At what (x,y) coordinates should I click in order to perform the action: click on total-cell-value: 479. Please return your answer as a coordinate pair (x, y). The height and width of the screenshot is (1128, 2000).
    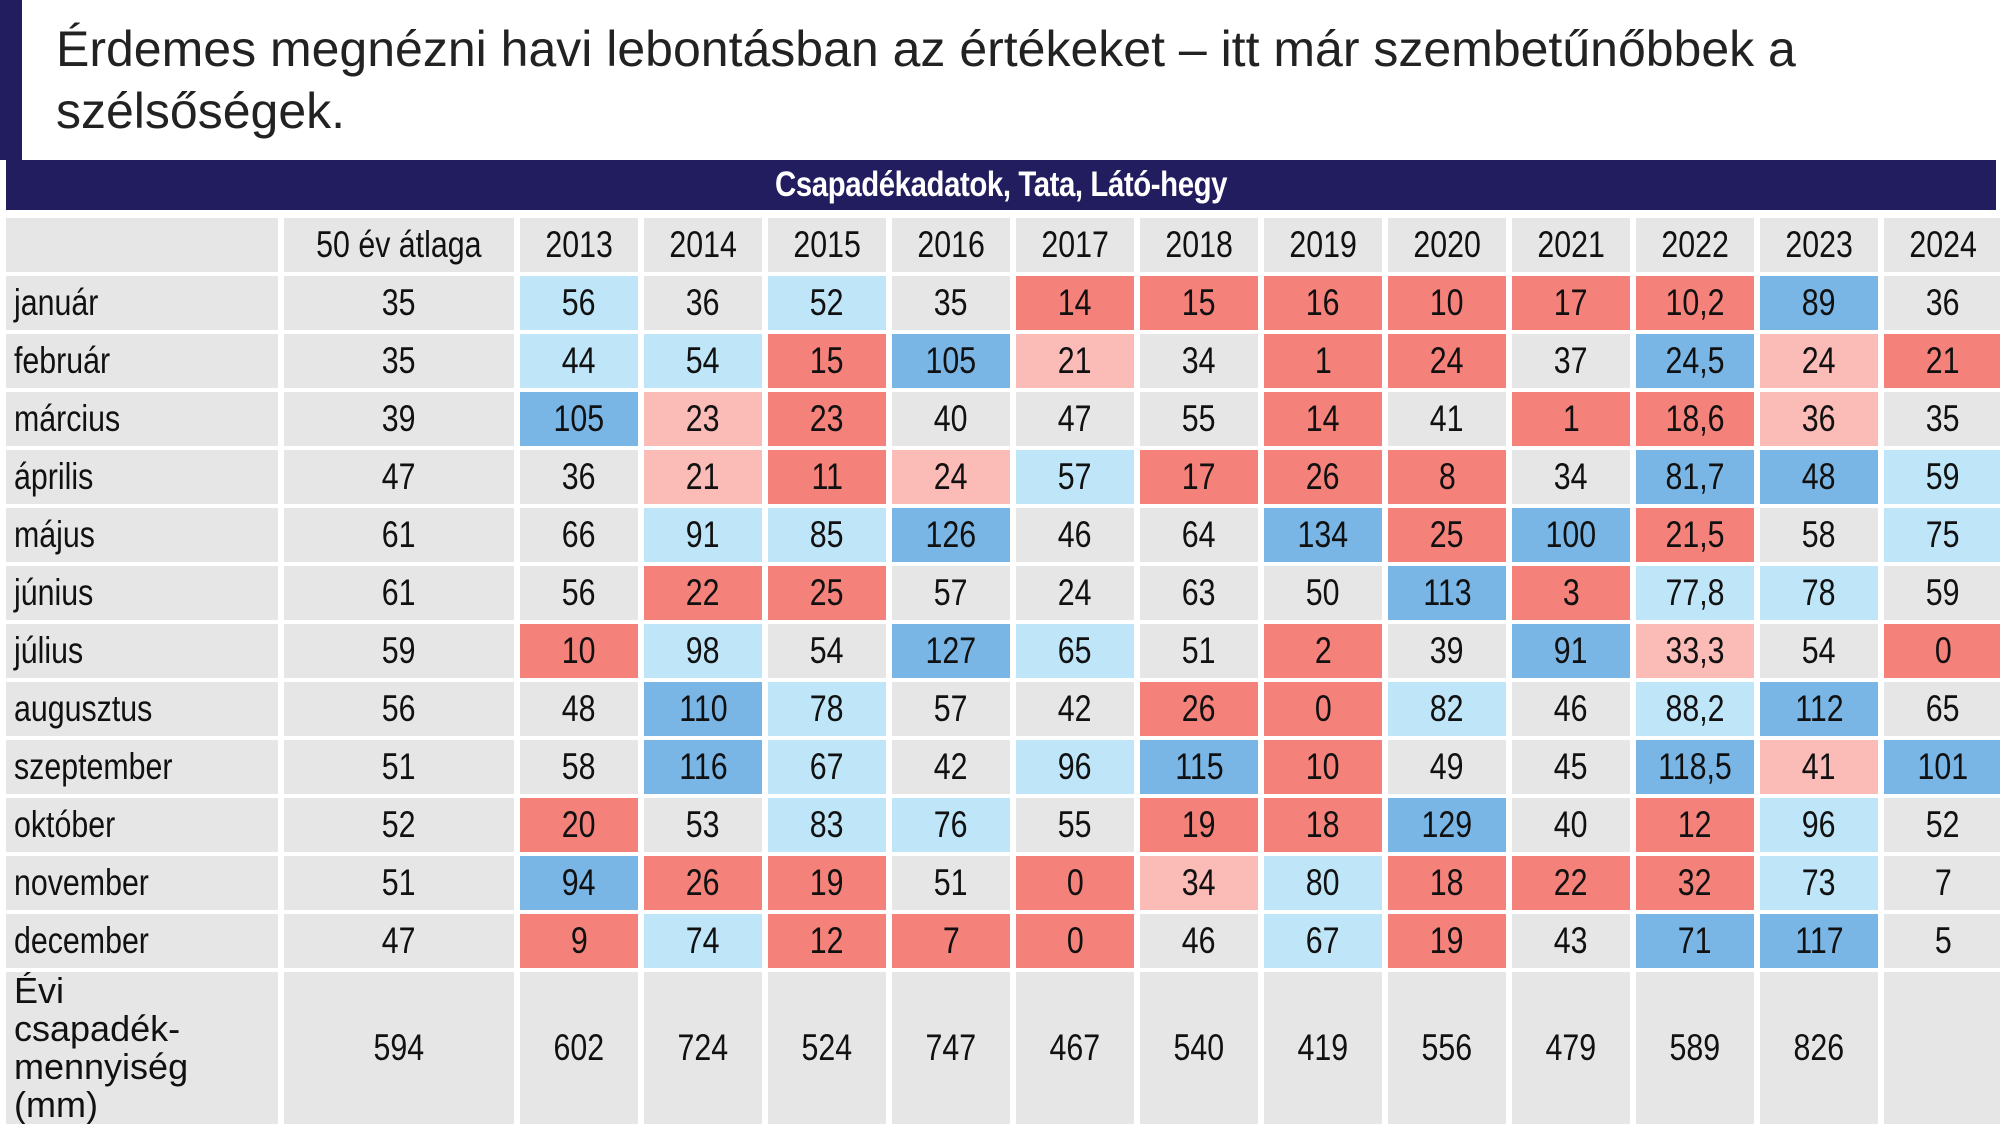
    Looking at the image, I should click on (1571, 1047).